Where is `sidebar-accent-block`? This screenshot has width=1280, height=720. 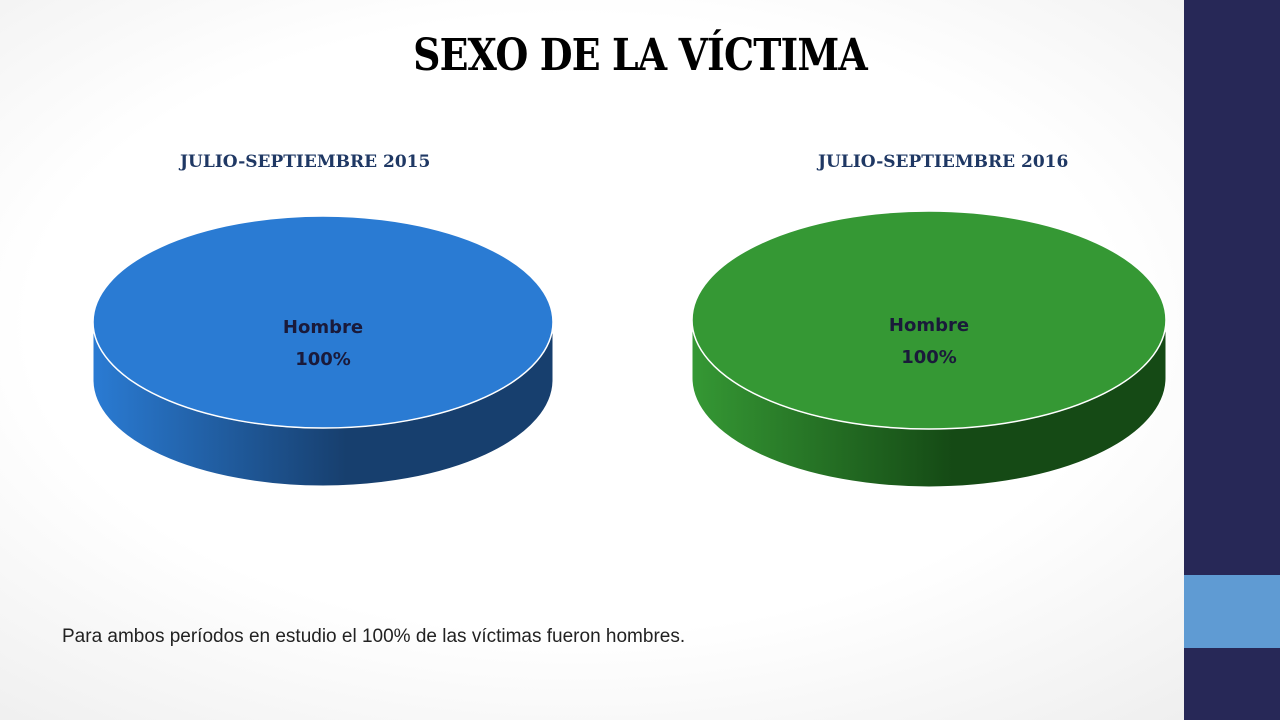
sidebar-accent-block is located at coordinates (1232, 611).